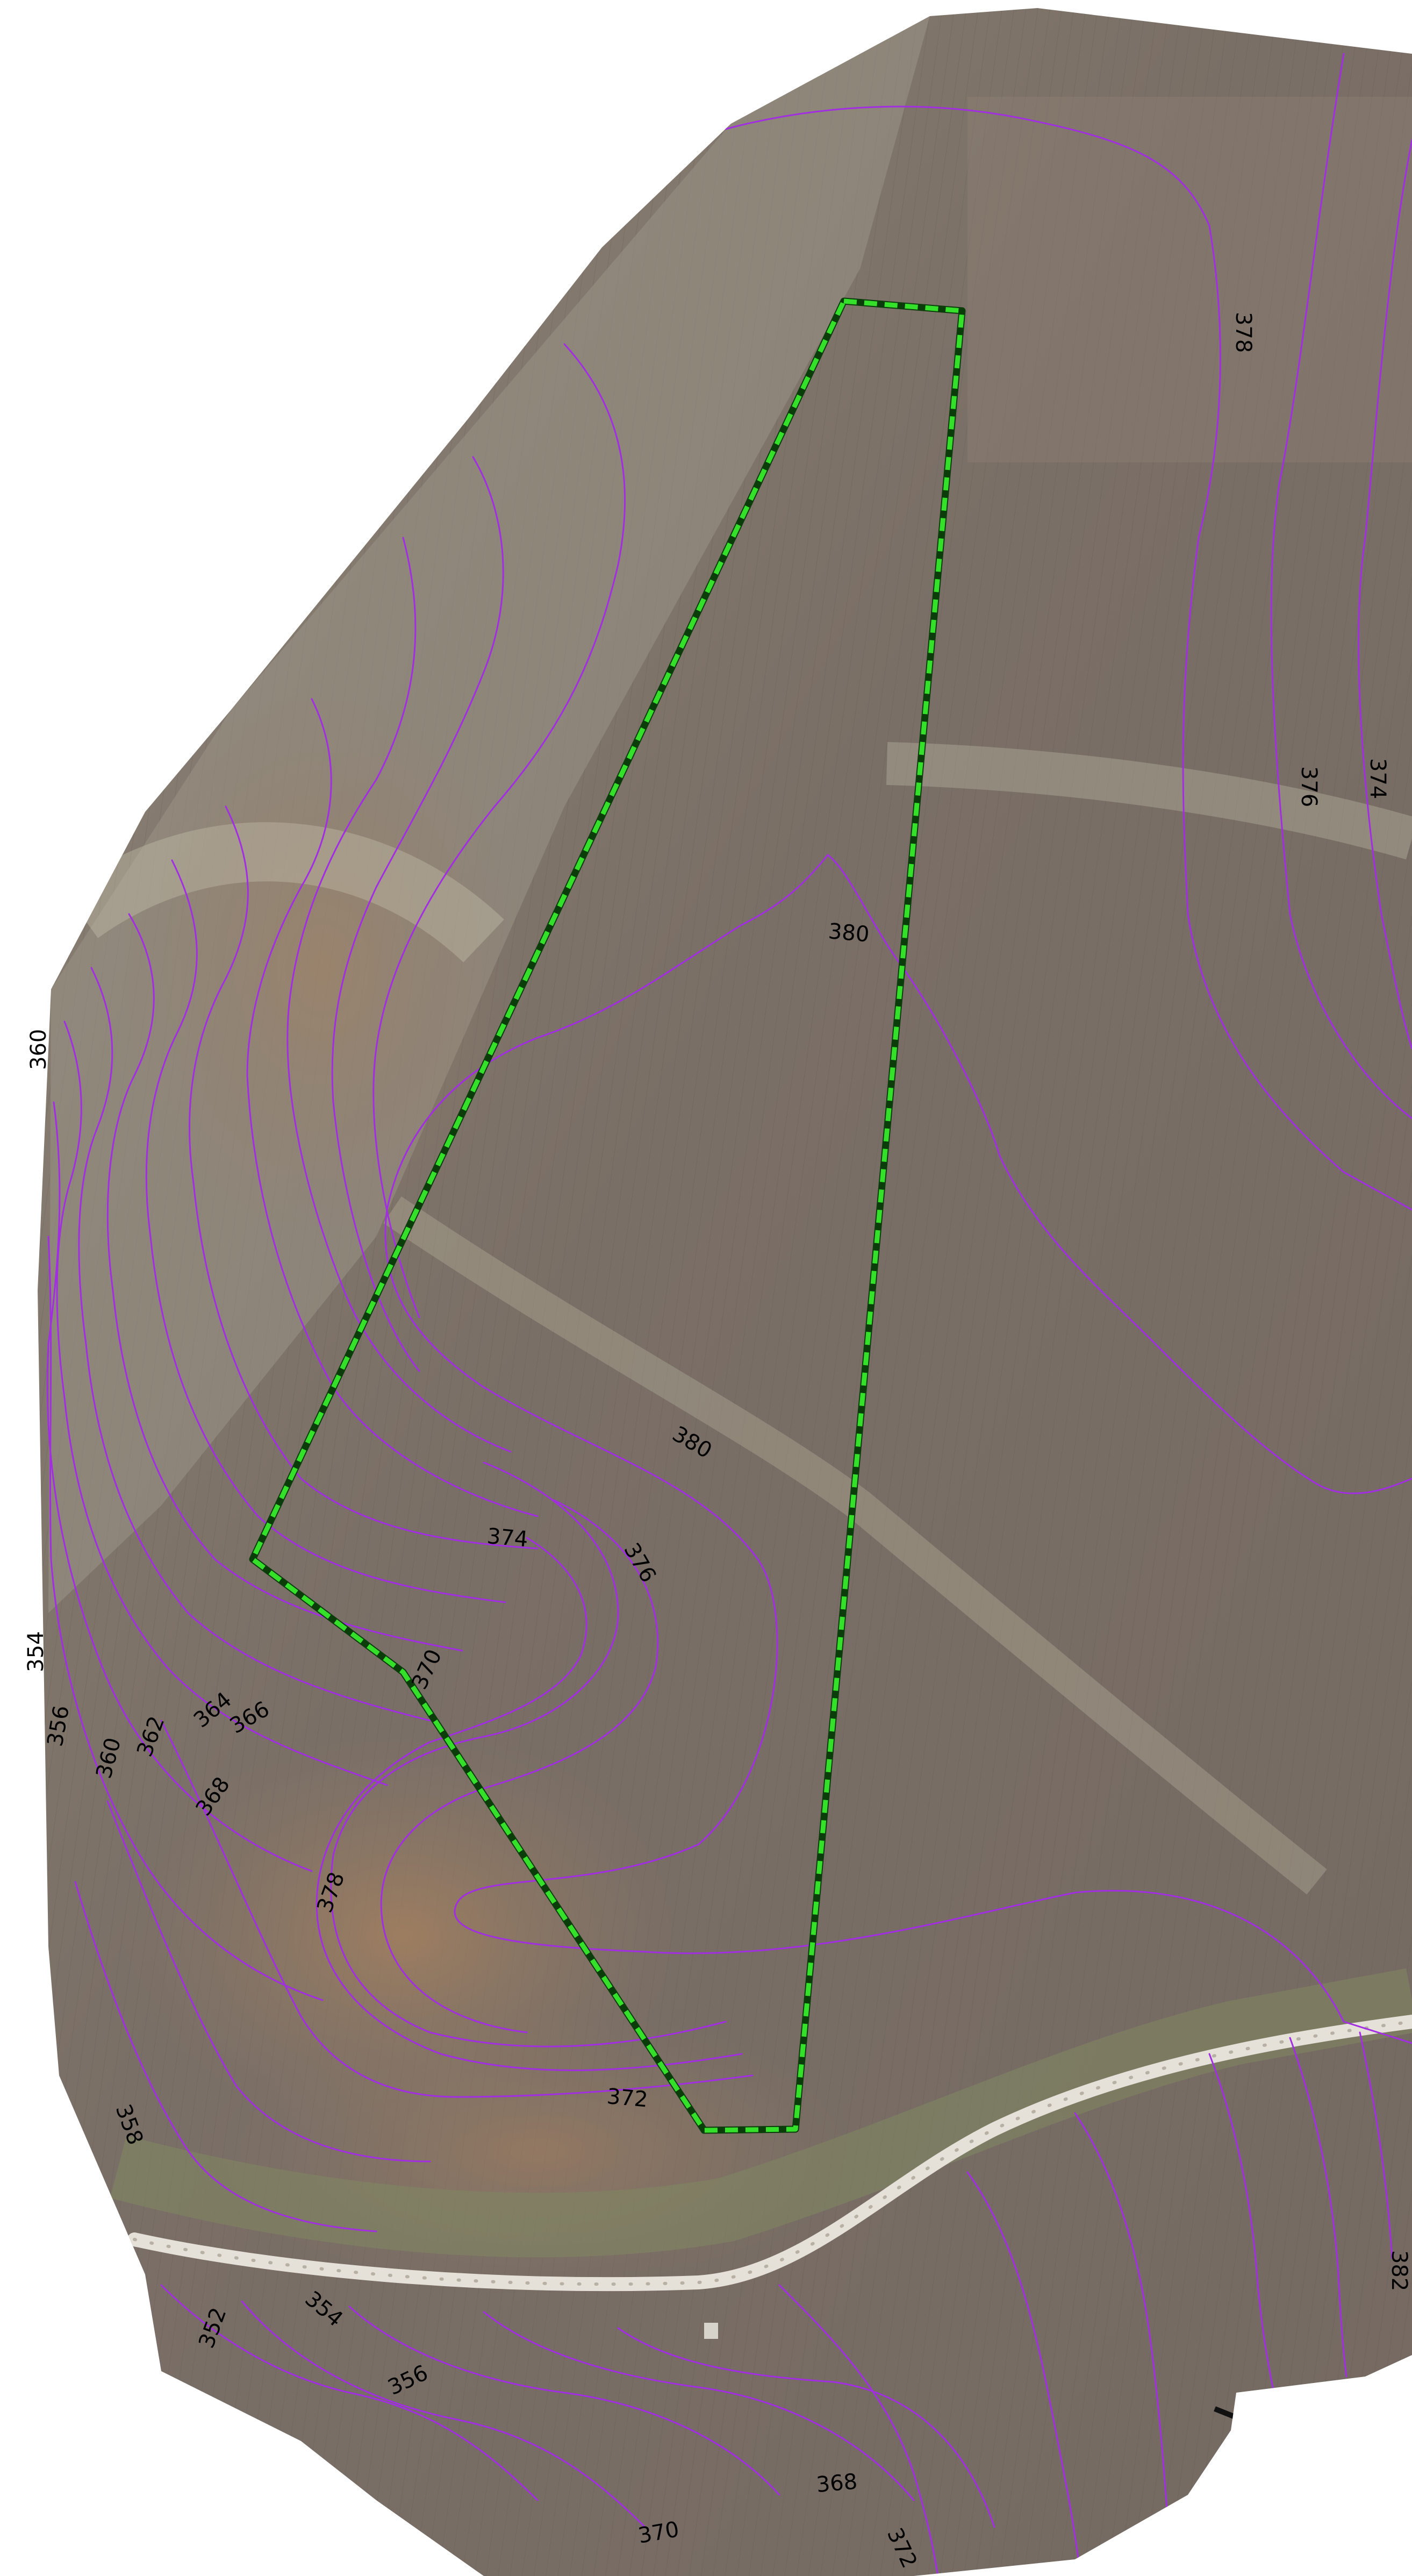  Describe the element at coordinates (36, 1651) in the screenshot. I see `contour-label: 354` at that location.